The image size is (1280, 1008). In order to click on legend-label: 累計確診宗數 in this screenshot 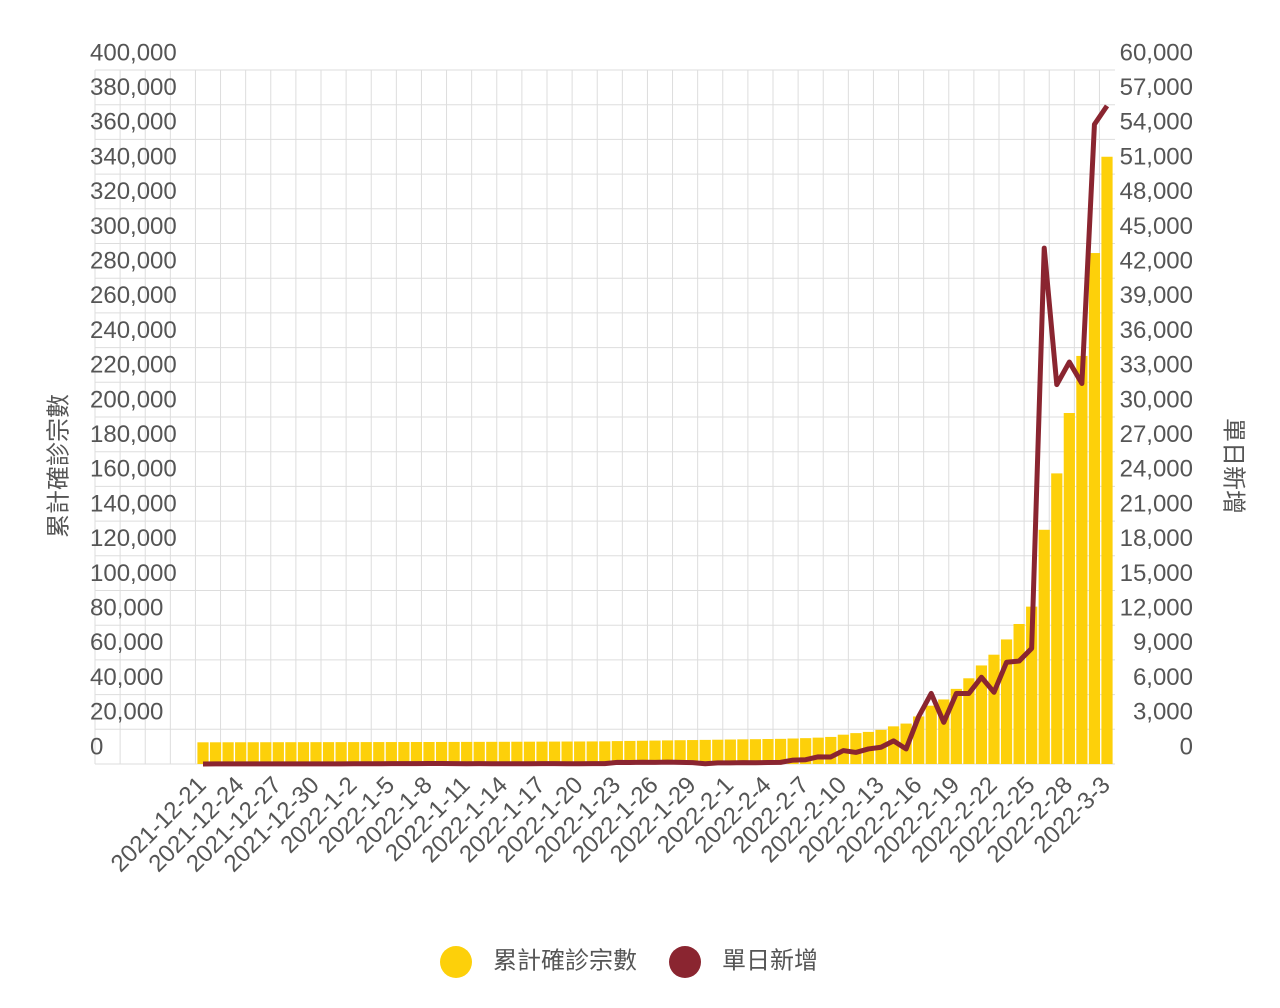, I will do `click(565, 960)`.